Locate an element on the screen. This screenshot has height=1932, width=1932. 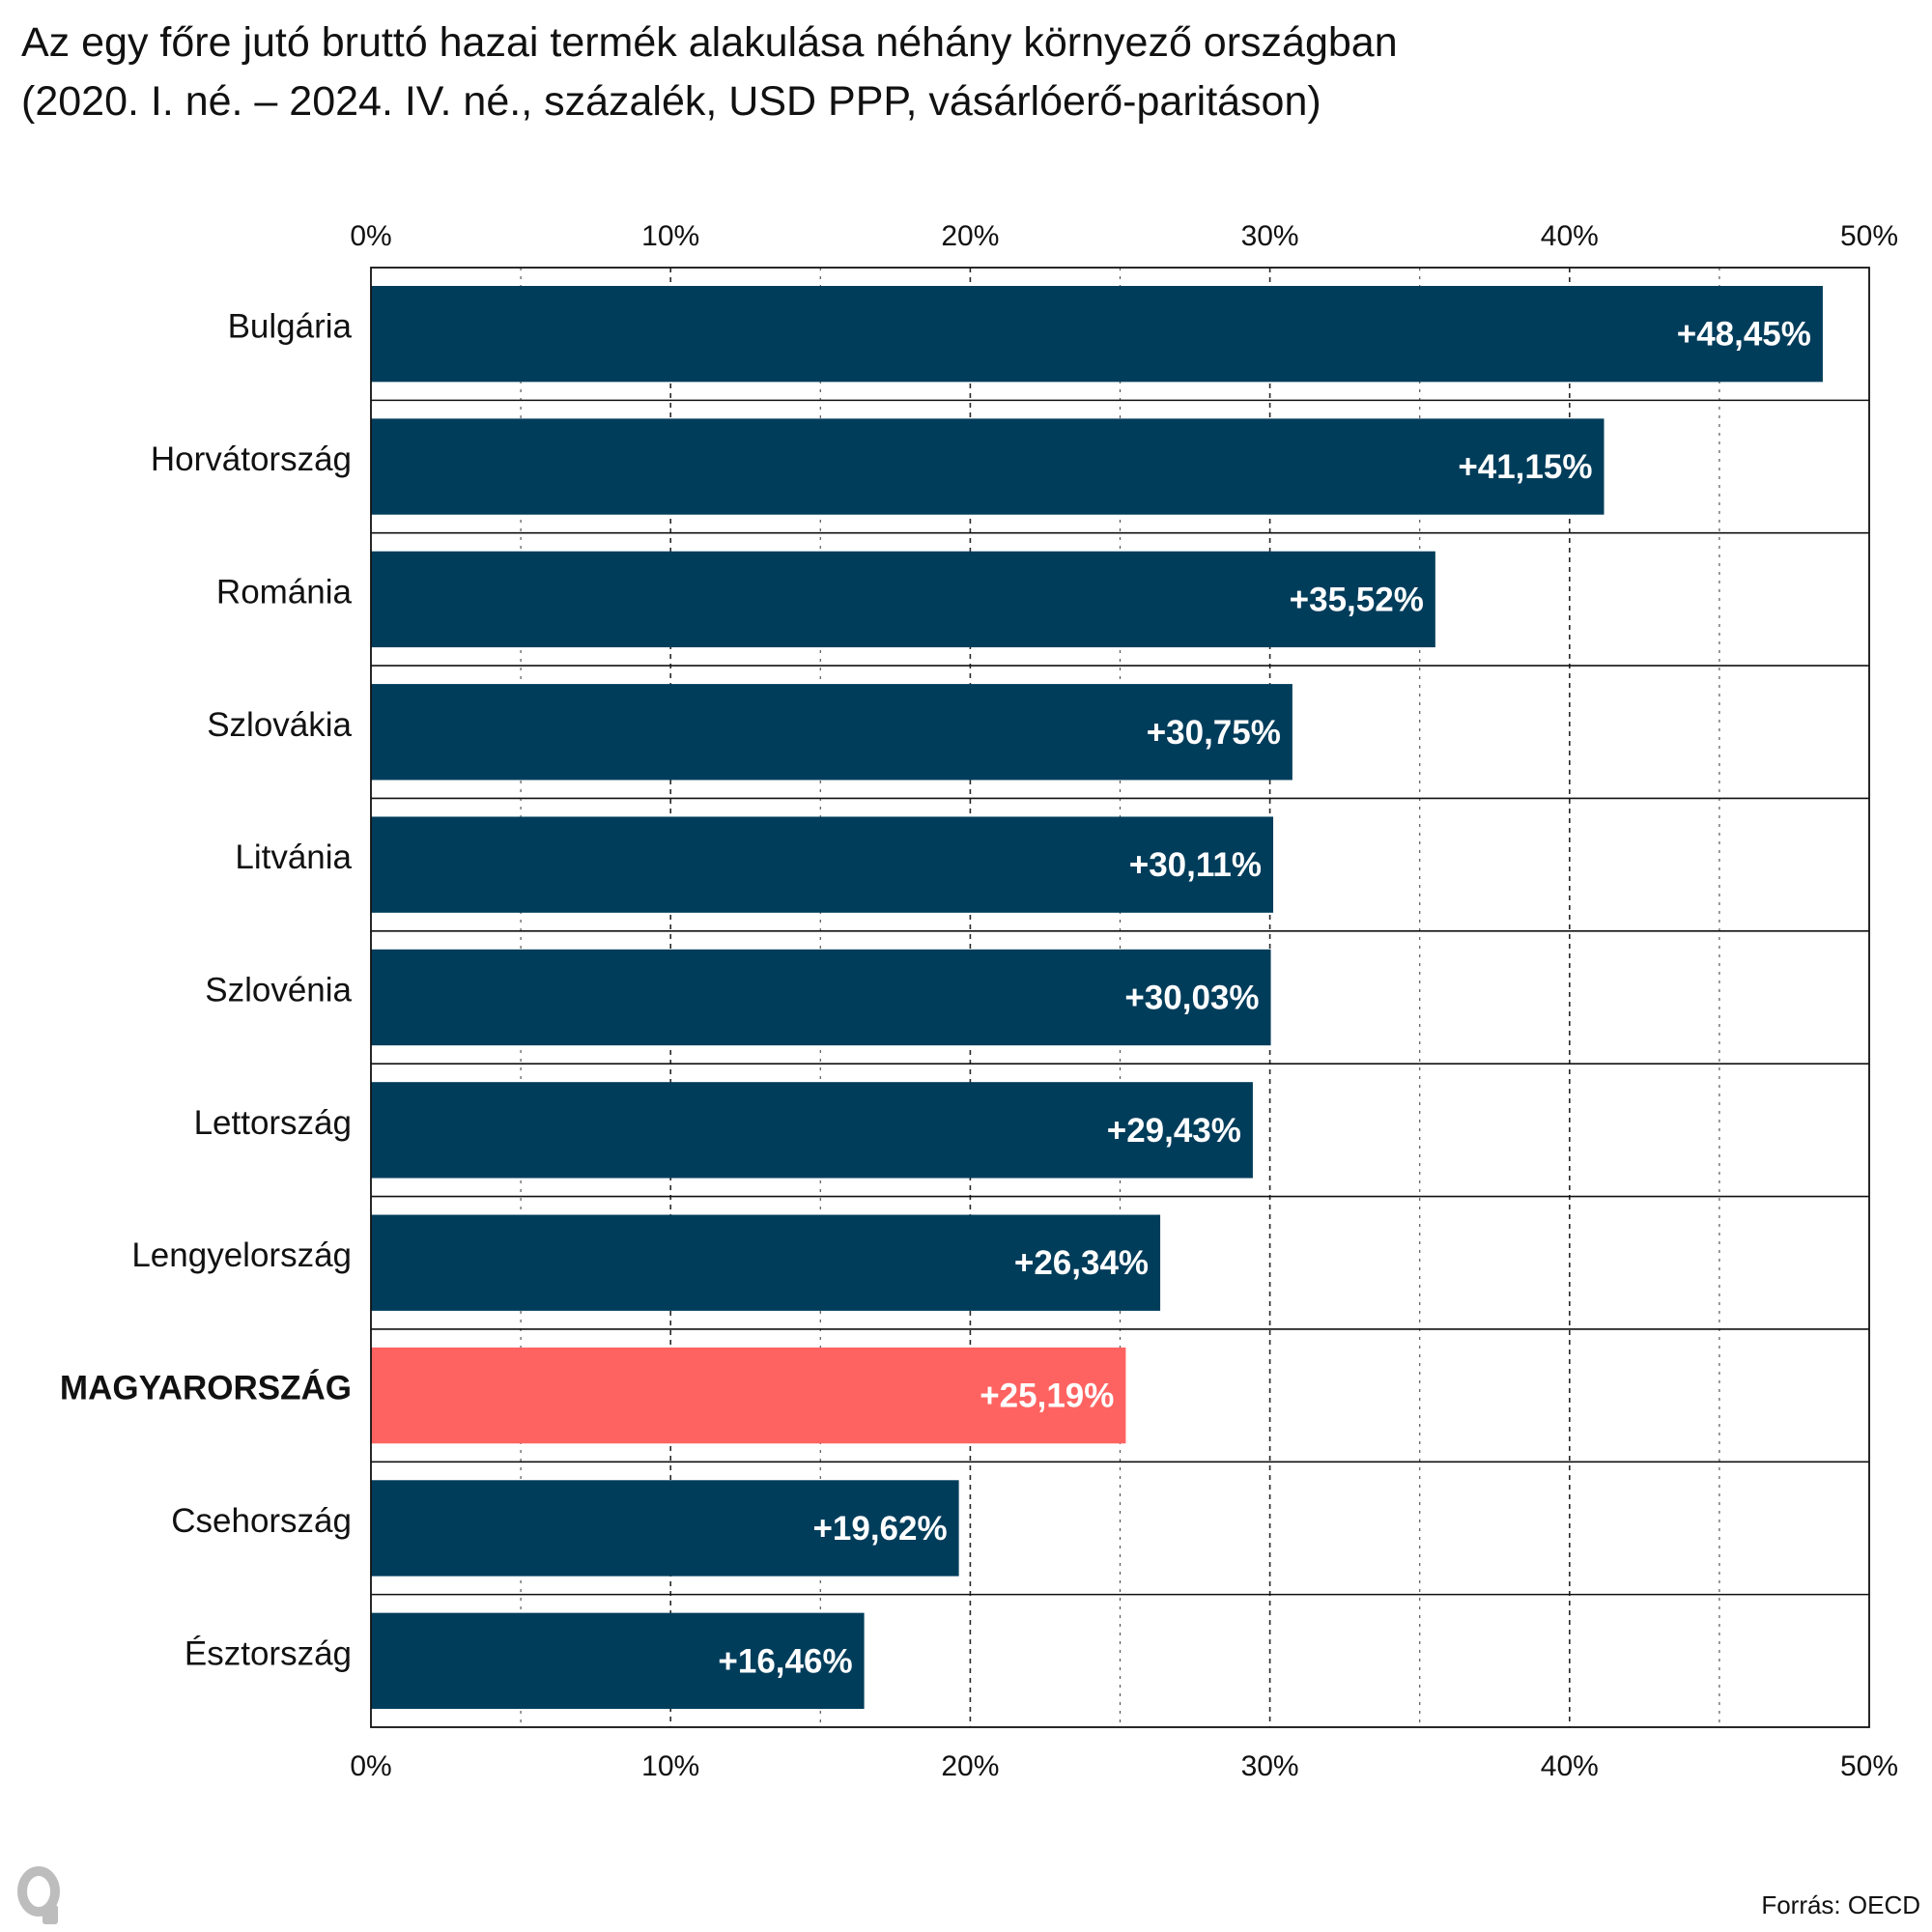
category-label: Észtország is located at coordinates (268, 1653).